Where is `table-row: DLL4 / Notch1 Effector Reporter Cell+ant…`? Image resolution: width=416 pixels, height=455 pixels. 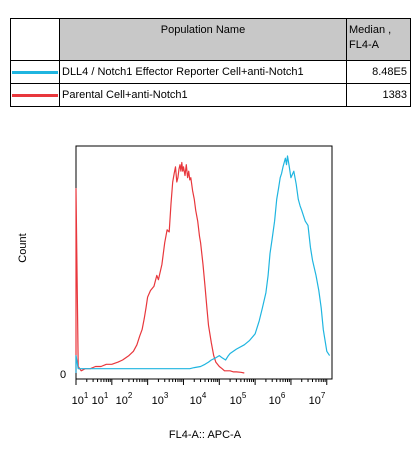
table-row: DLL4 / Notch1 Effector Reporter Cell+ant… is located at coordinates (210, 72).